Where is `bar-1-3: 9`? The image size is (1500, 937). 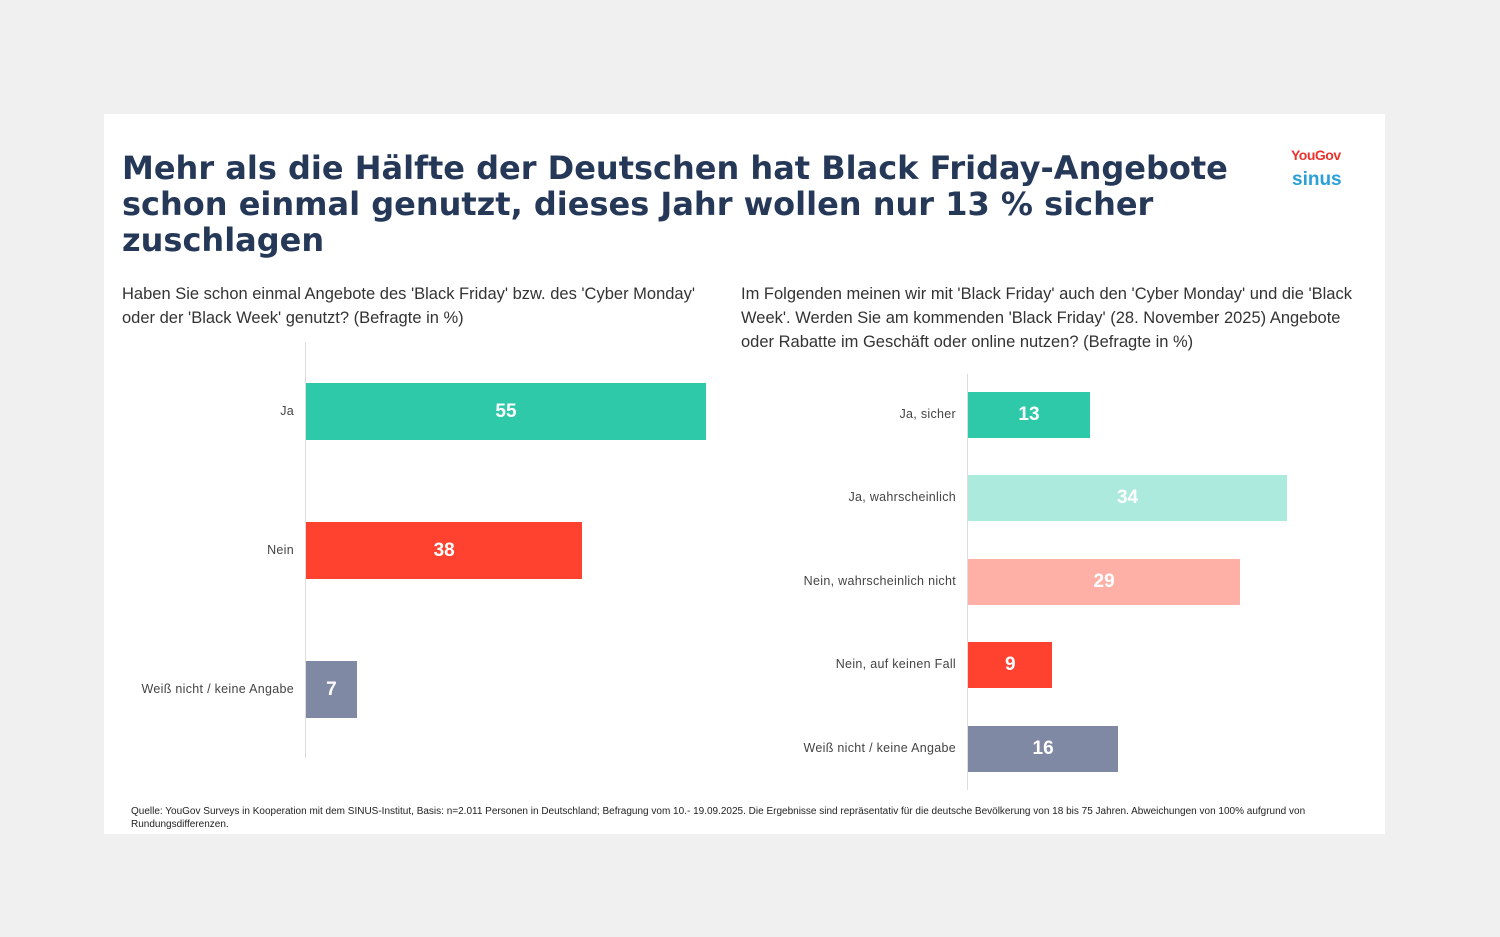
bar-1-3: 9 is located at coordinates (1010, 665).